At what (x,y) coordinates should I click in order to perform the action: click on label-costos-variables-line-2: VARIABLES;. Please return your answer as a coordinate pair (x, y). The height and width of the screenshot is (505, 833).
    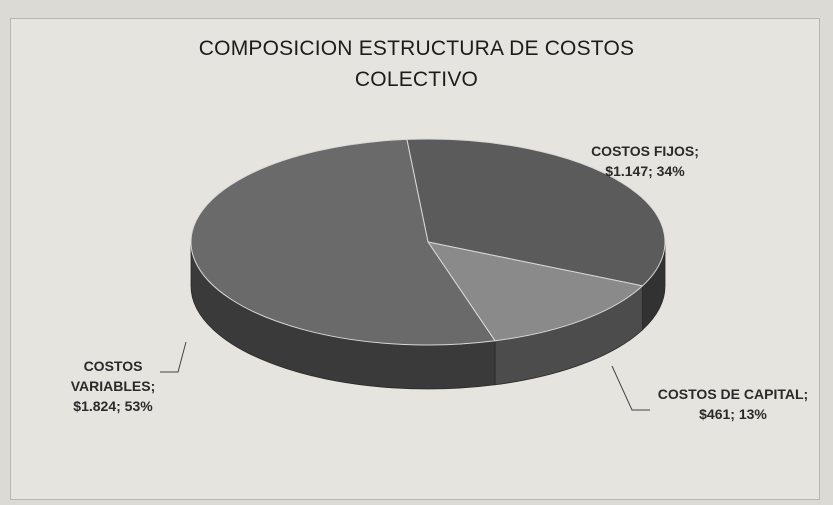
    Looking at the image, I should click on (113, 386).